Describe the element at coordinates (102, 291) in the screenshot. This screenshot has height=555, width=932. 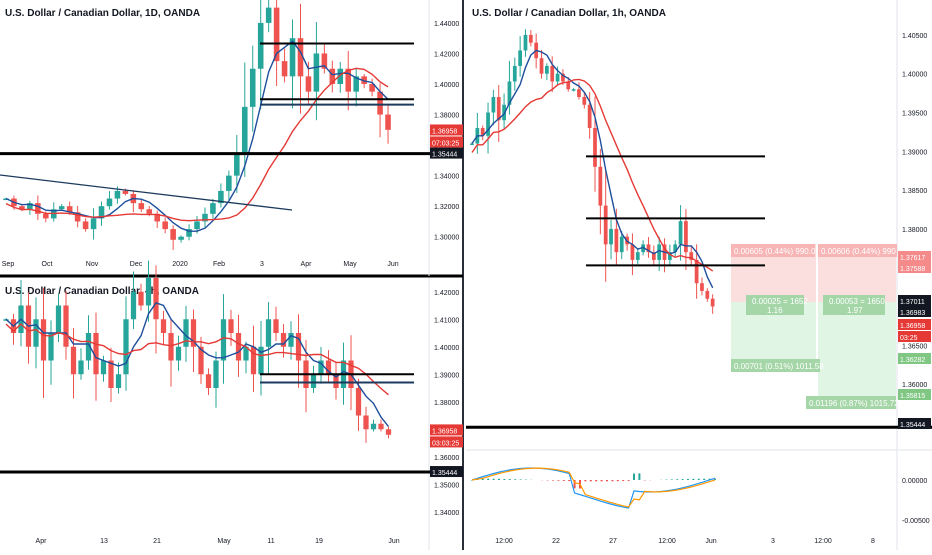
I see `h4-title: U.S. Dollar / Canadian Dollar, 4h, OANDA` at that location.